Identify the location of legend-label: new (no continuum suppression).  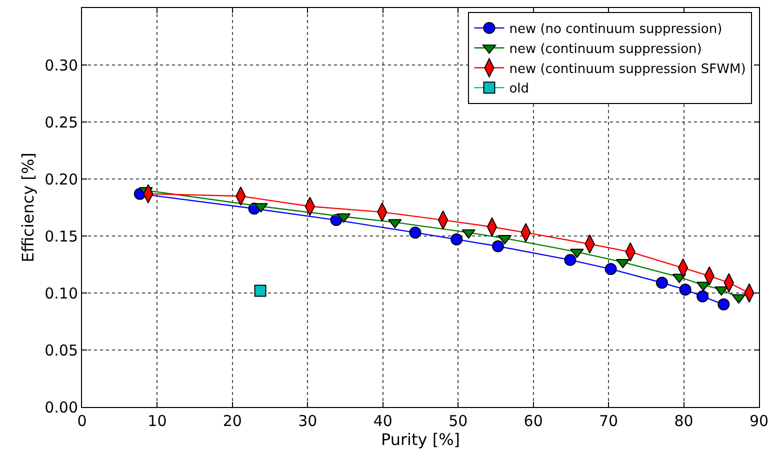
(615, 30).